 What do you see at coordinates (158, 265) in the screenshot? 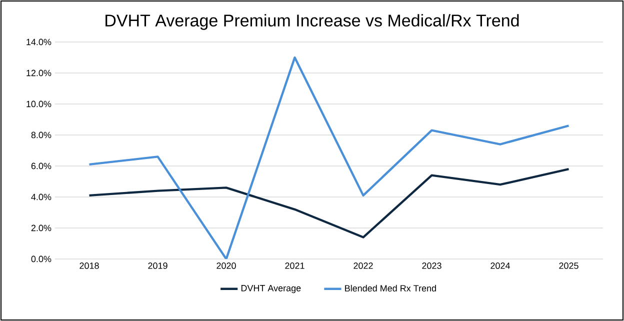
I see `x-tick-label: 2019` at bounding box center [158, 265].